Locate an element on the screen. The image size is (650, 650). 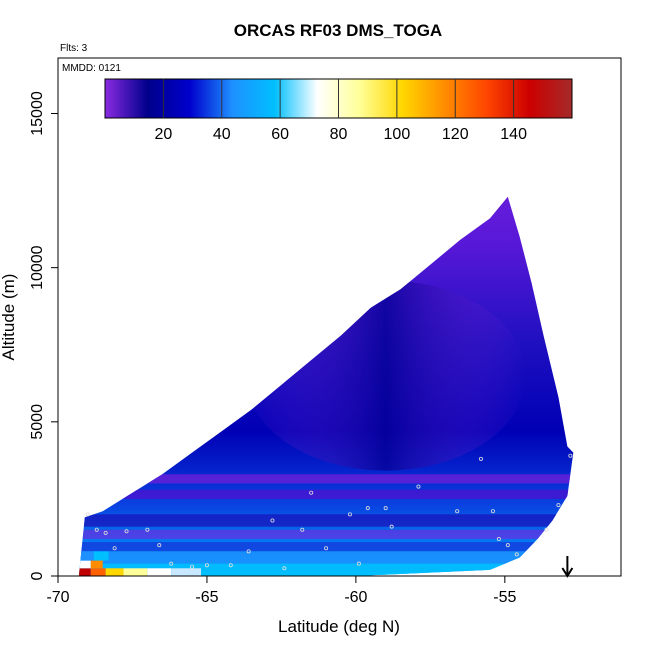
date-annotation: MMDD: 0121 is located at coordinates (91, 68).